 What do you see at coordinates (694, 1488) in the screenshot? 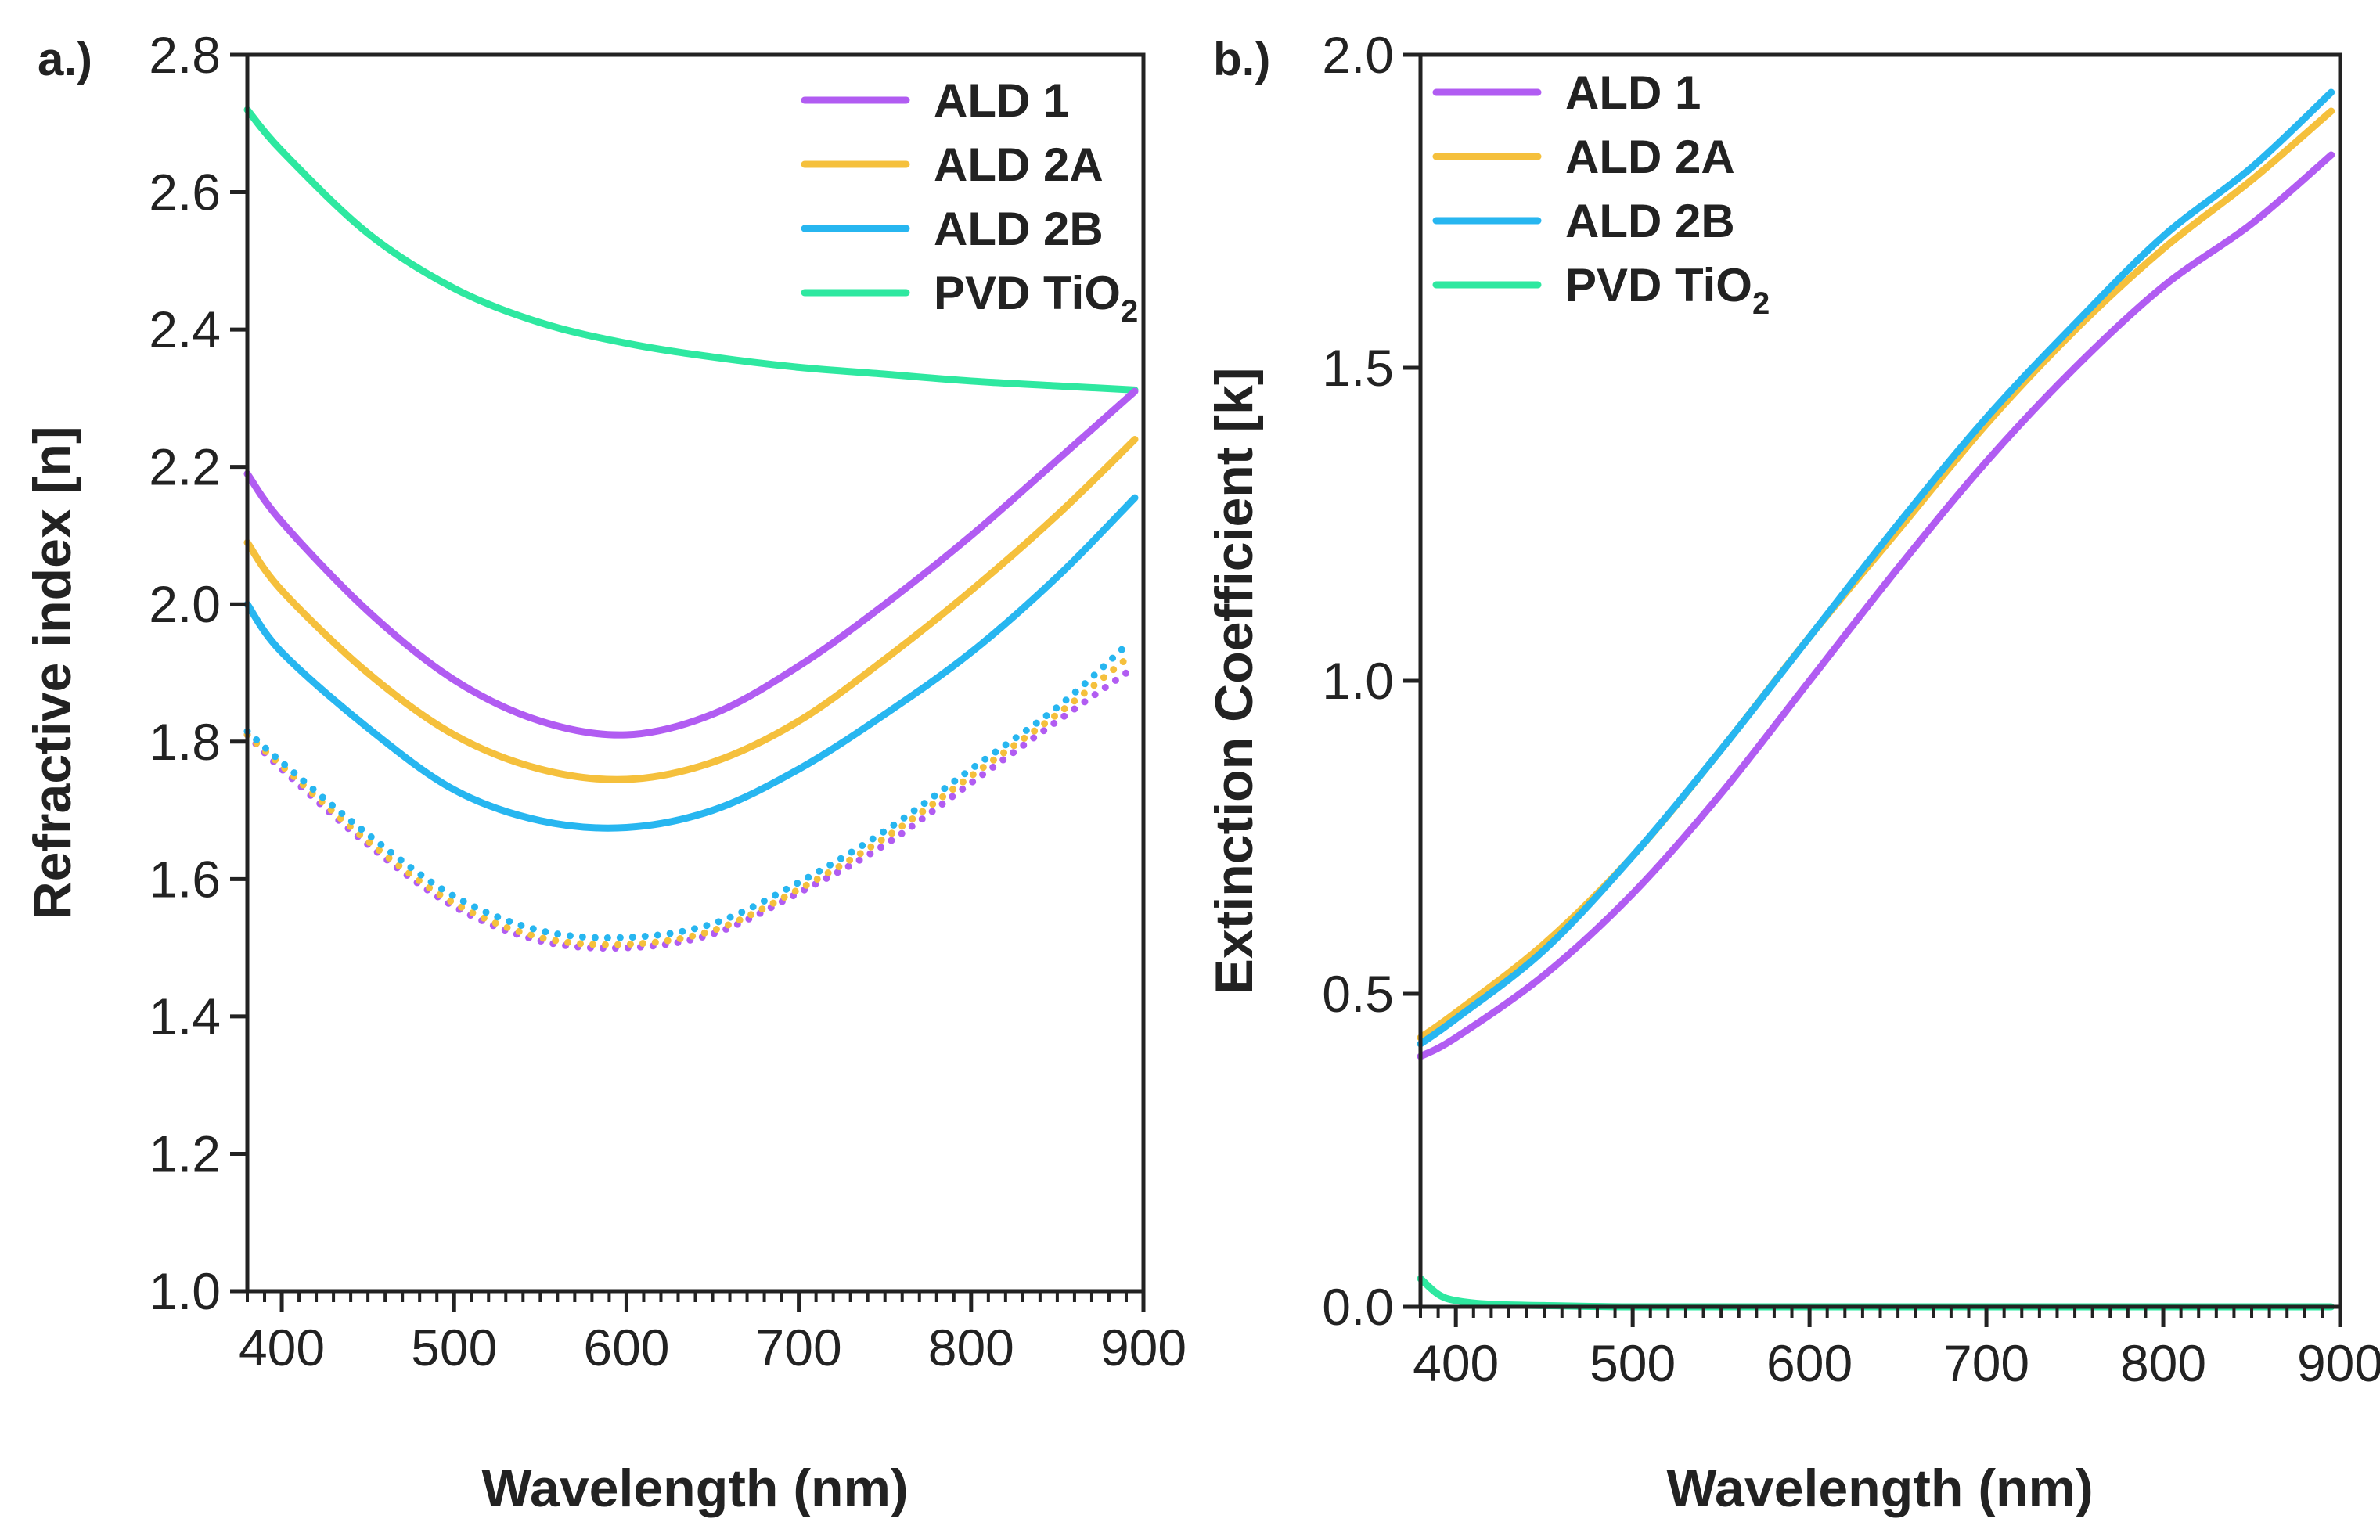
I see `panel-a-x-axis-title: Wavelength (nm)` at bounding box center [694, 1488].